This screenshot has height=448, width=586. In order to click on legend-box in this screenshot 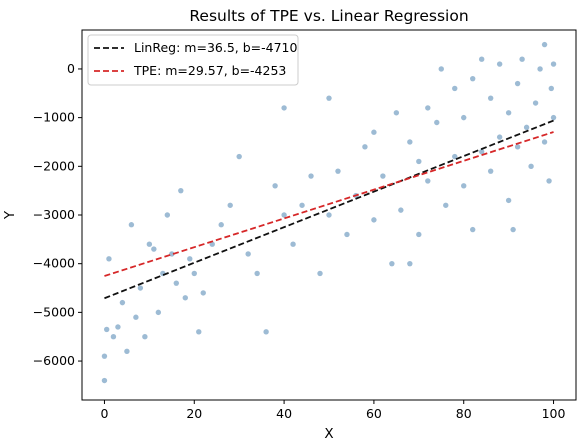, I will do `click(193, 60)`.